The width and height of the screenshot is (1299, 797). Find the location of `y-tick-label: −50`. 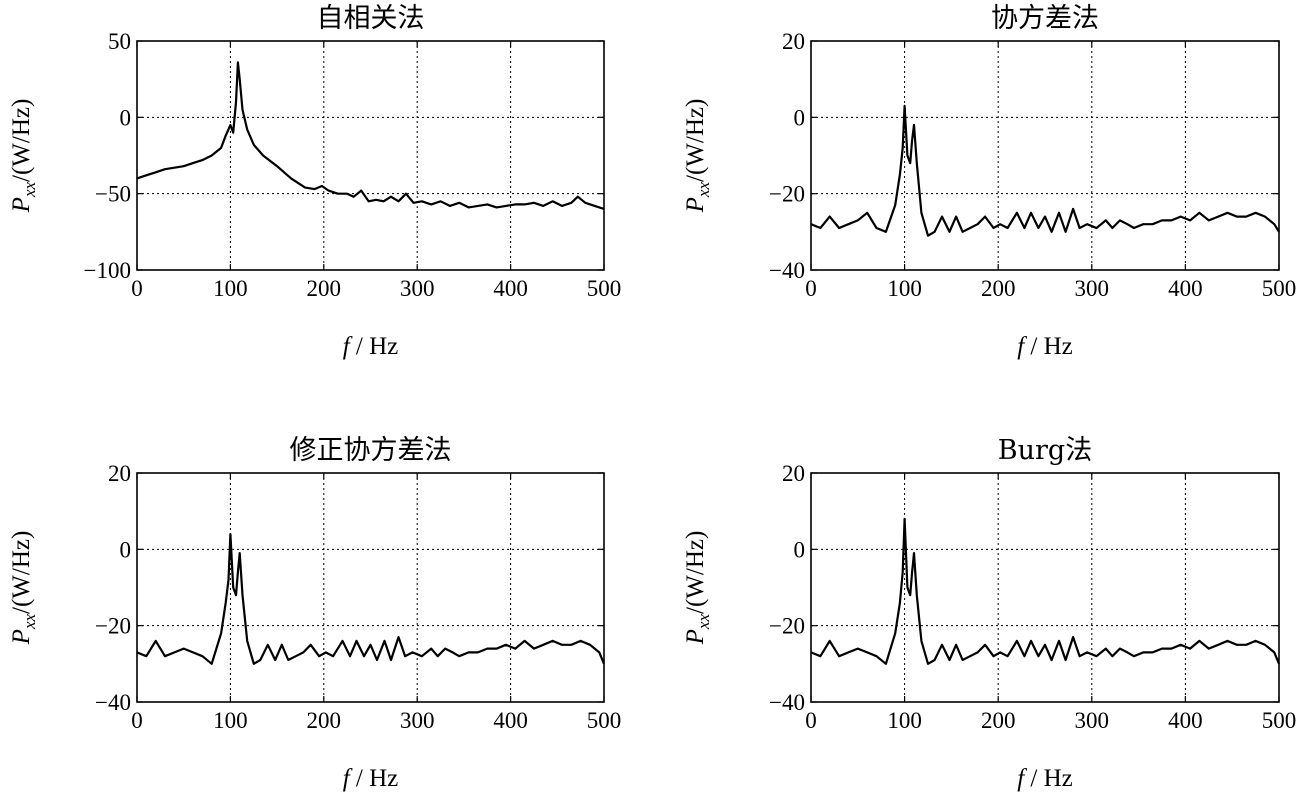

y-tick-label: −50 is located at coordinates (113, 194).